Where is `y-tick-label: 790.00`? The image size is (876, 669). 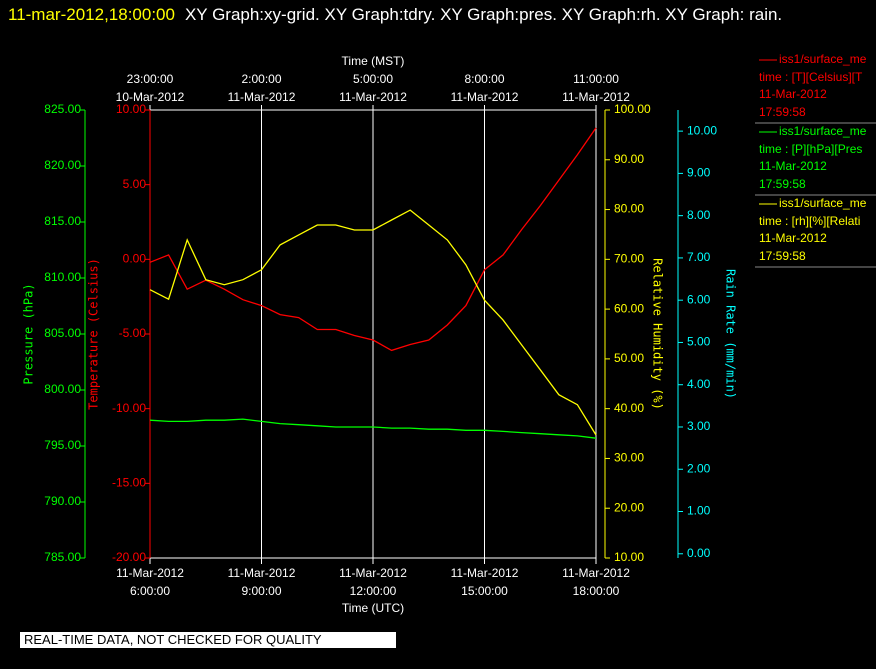
y-tick-label: 790.00 is located at coordinates (62, 501).